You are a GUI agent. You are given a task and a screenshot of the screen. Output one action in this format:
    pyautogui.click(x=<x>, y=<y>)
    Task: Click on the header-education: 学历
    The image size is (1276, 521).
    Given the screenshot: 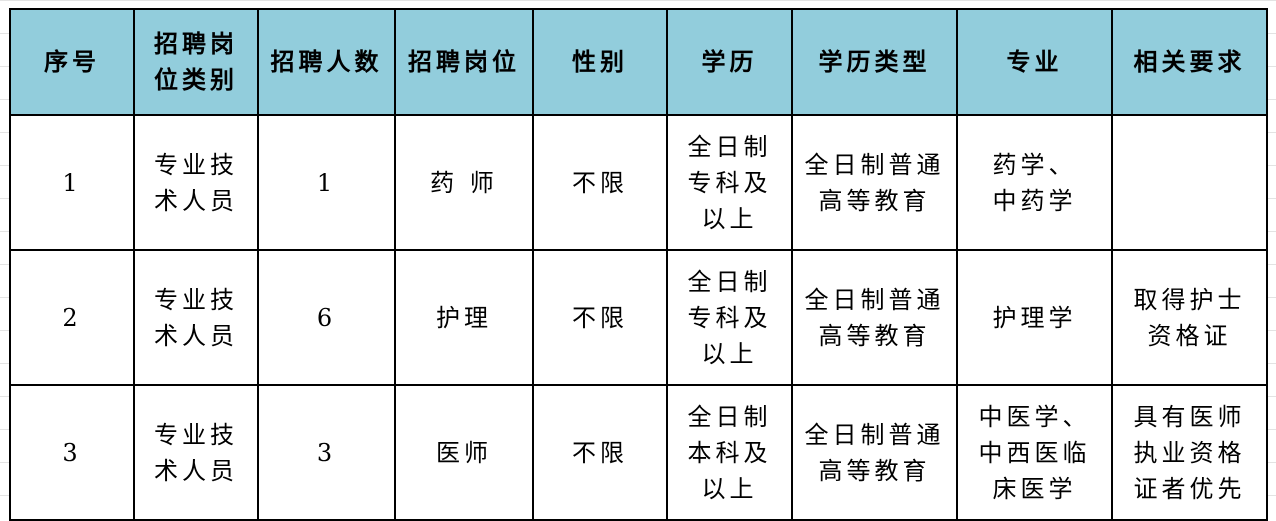 What is the action you would take?
    pyautogui.click(x=729, y=62)
    